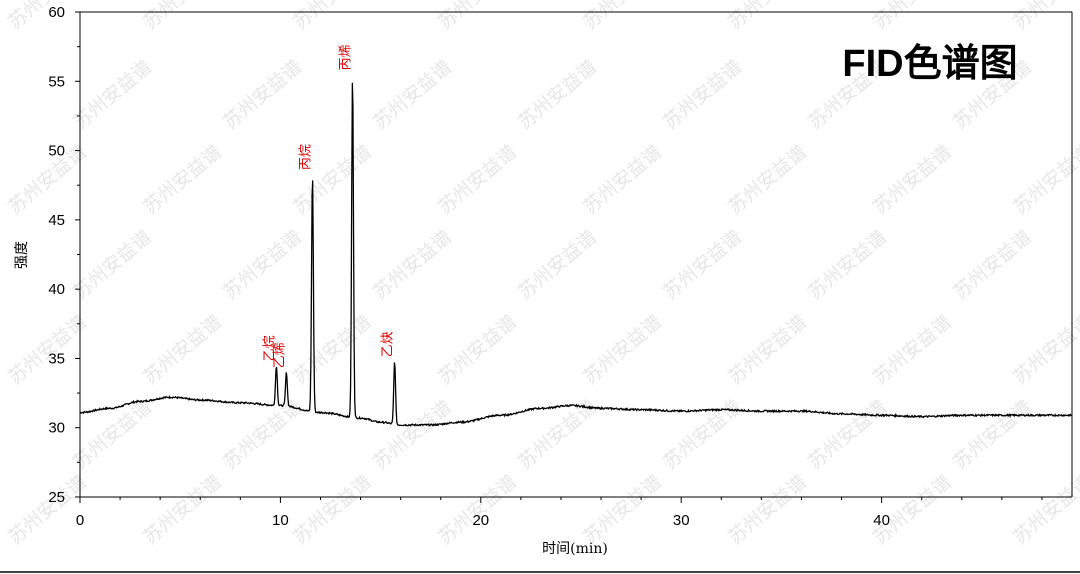  I want to click on y-axis-title: 强度, so click(22, 255).